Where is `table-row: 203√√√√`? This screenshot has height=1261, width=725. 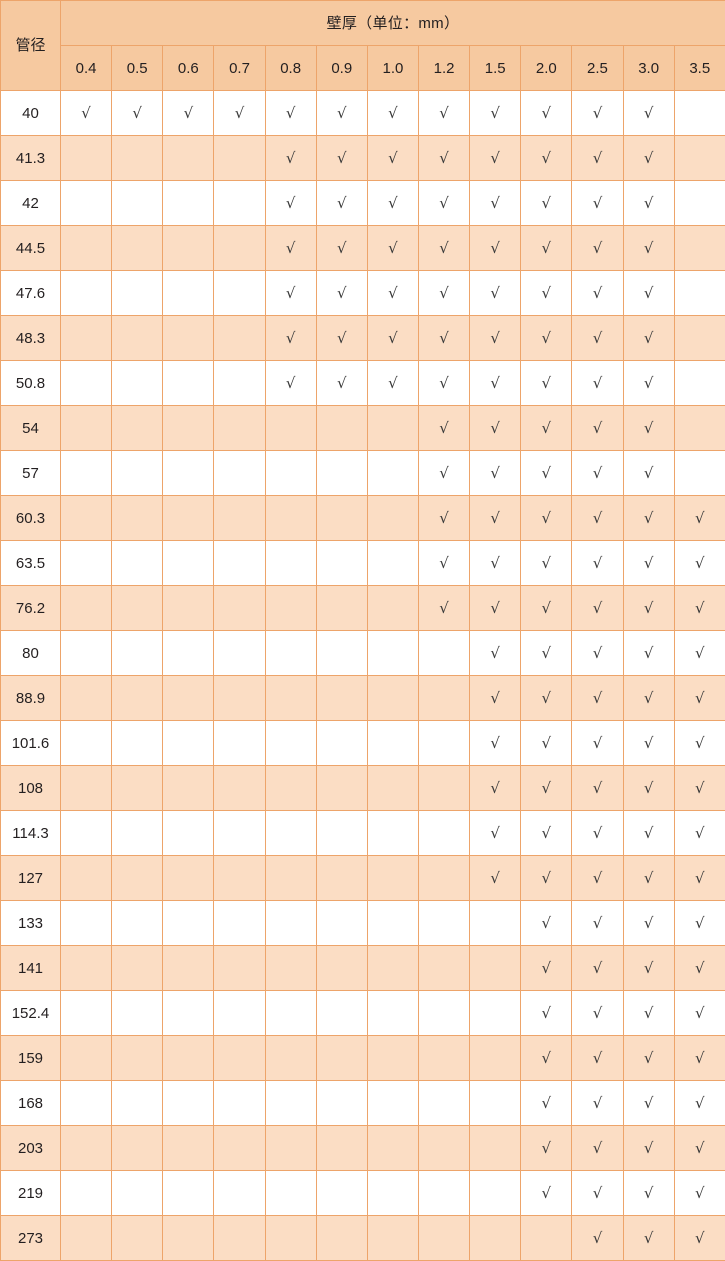 table-row: 203√√√√ is located at coordinates (363, 1148).